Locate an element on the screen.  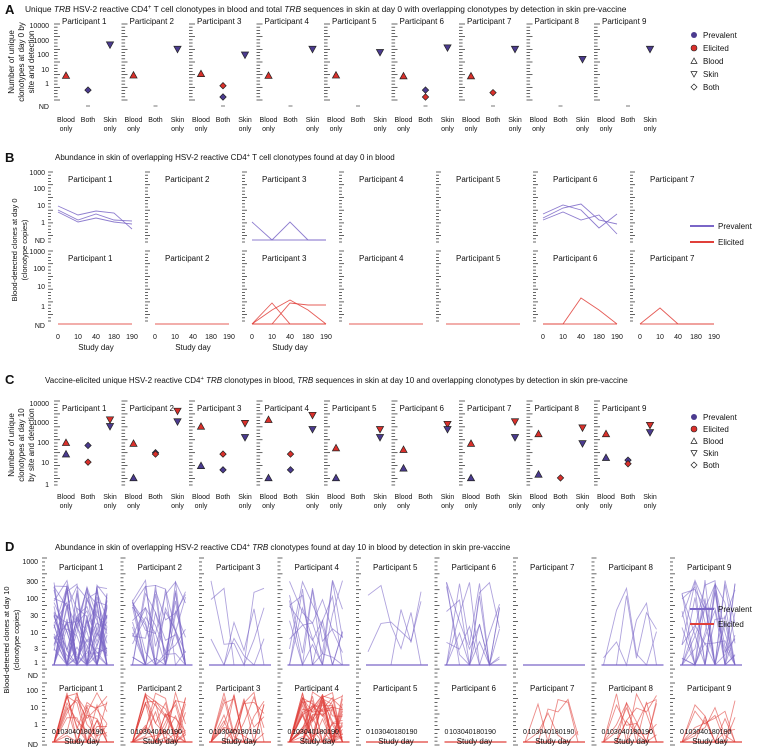
panel-b-participant-label: Participant 6 is located at coordinates (575, 258).